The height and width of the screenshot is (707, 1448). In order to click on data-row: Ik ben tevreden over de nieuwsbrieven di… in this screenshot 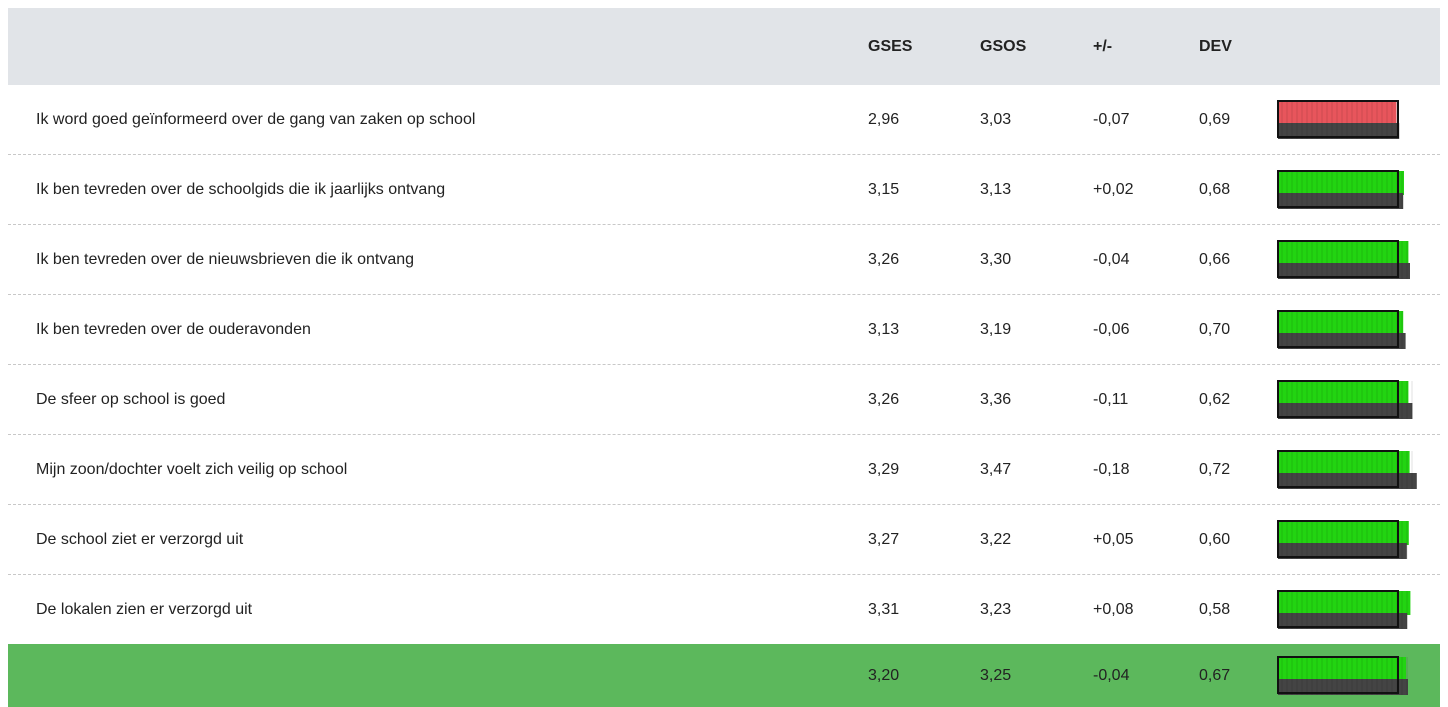, I will do `click(724, 260)`.